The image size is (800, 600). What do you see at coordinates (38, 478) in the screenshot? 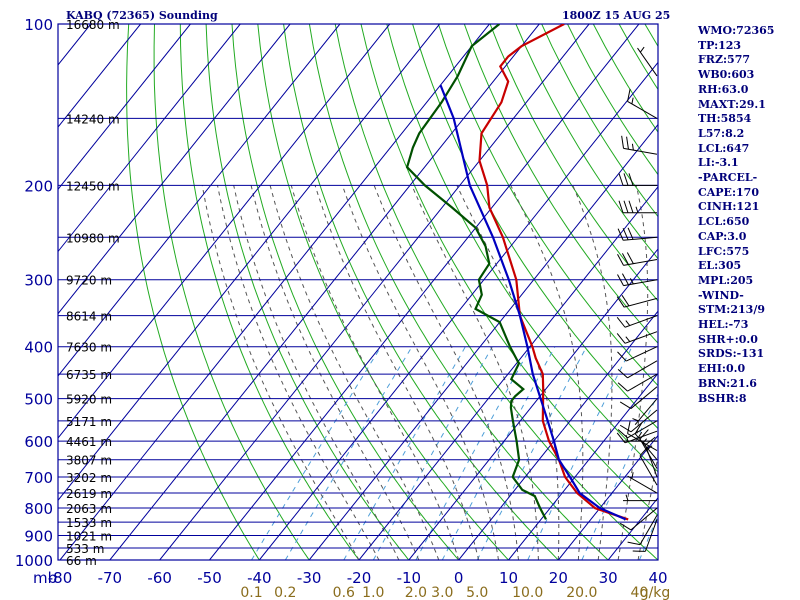
I see `pressure-tick-label: 700` at bounding box center [38, 478].